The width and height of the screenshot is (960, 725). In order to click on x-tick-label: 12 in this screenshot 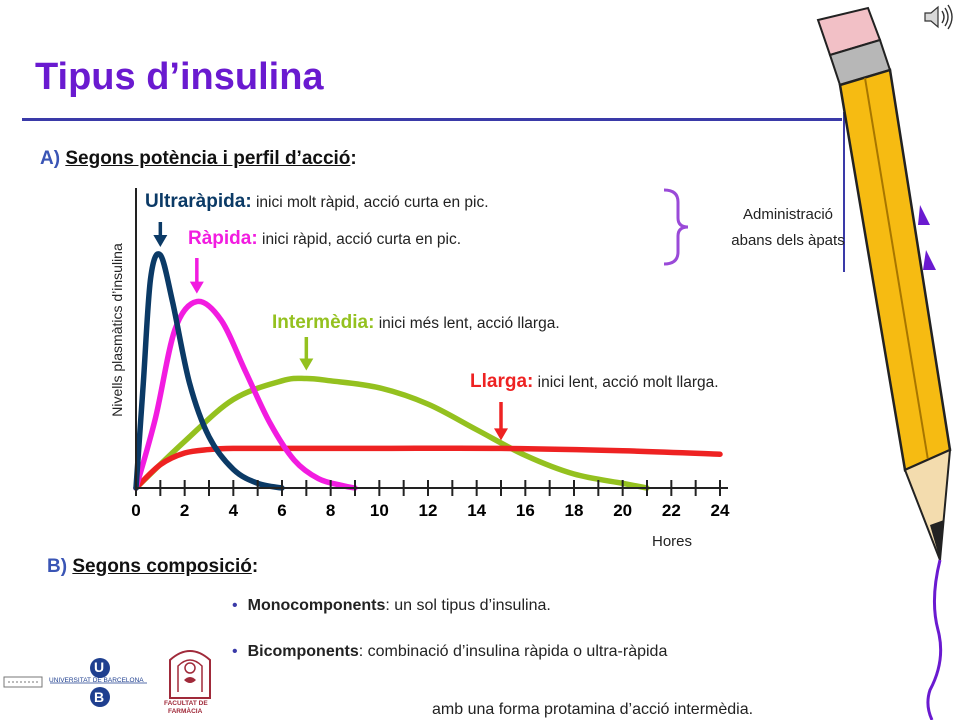, I will do `click(428, 510)`.